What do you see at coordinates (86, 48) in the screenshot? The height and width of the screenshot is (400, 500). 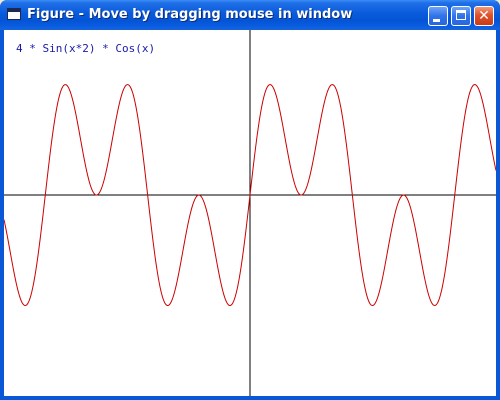 I see `formula-label: 4 * Sin(x*2) * Cos(x)` at bounding box center [86, 48].